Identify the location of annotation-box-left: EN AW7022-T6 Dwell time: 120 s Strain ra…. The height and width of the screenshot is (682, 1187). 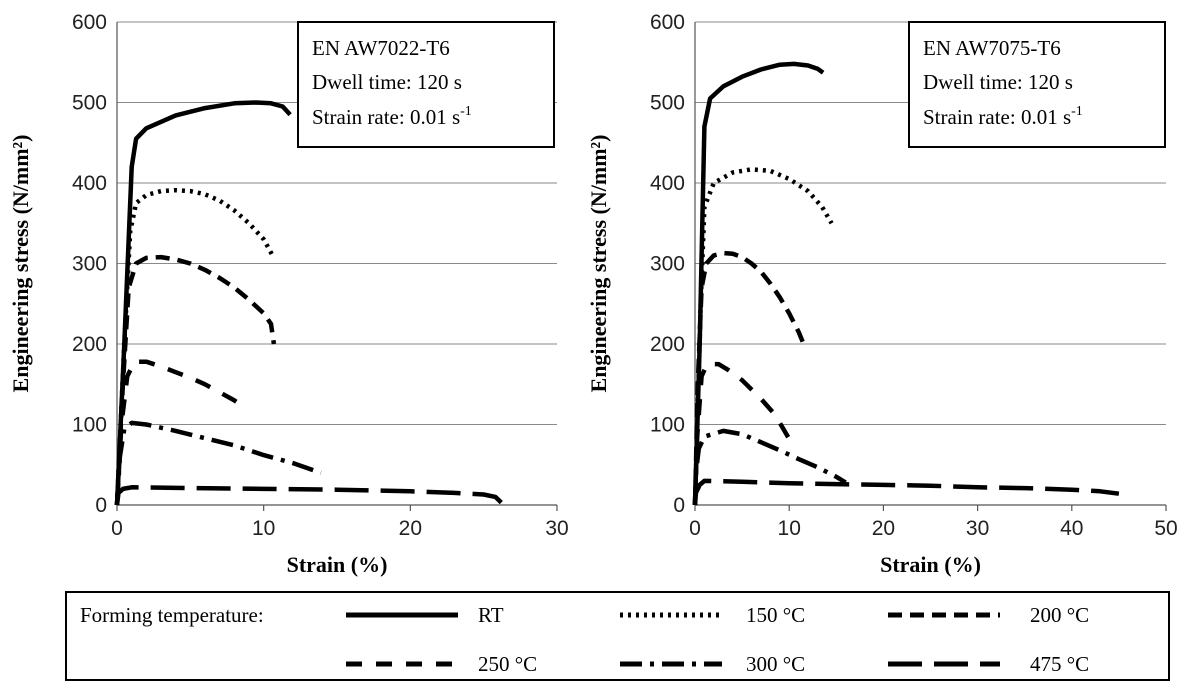
(426, 84).